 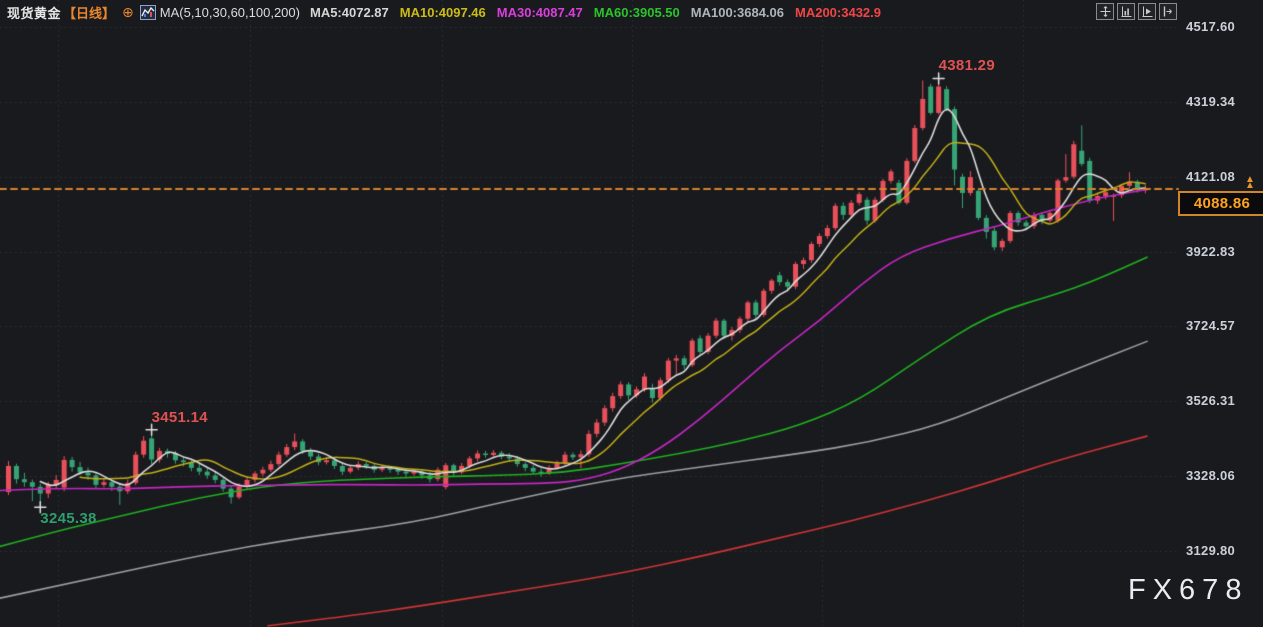 What do you see at coordinates (1211, 401) in the screenshot?
I see `price-tick: 3526.31` at bounding box center [1211, 401].